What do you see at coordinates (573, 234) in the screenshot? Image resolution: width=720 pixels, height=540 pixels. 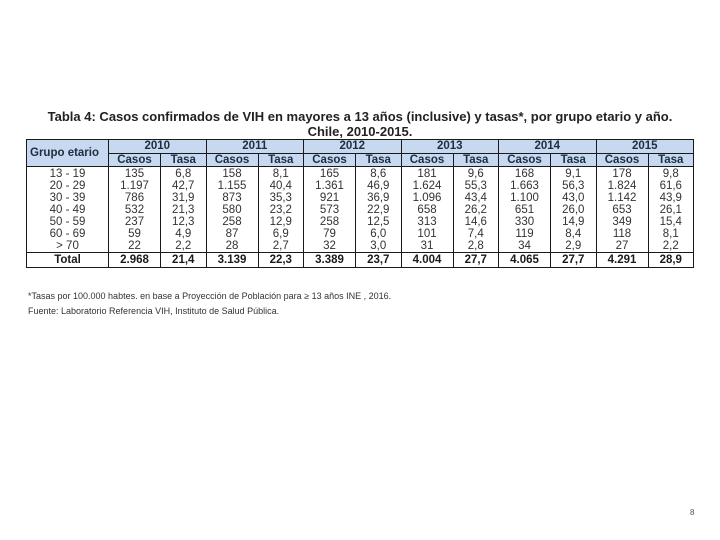 I see `rate-cell: 8,4` at bounding box center [573, 234].